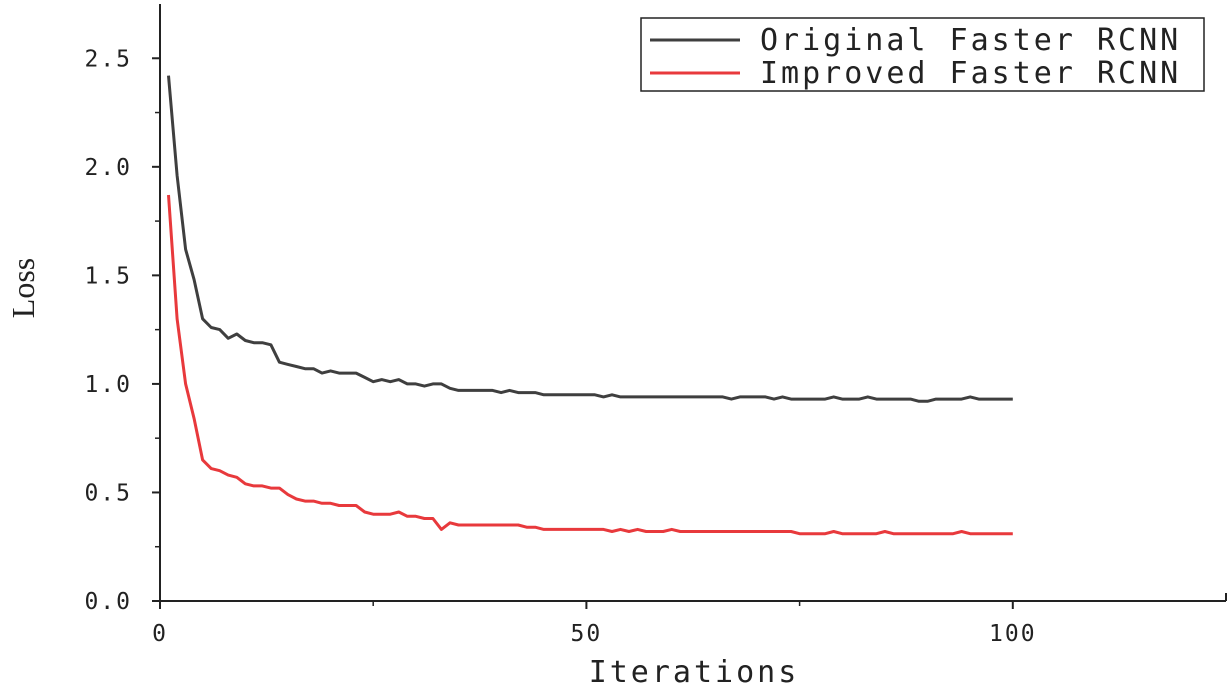 The height and width of the screenshot is (686, 1230). Describe the element at coordinates (108, 385) in the screenshot. I see `y-tick-label: 1.0` at that location.